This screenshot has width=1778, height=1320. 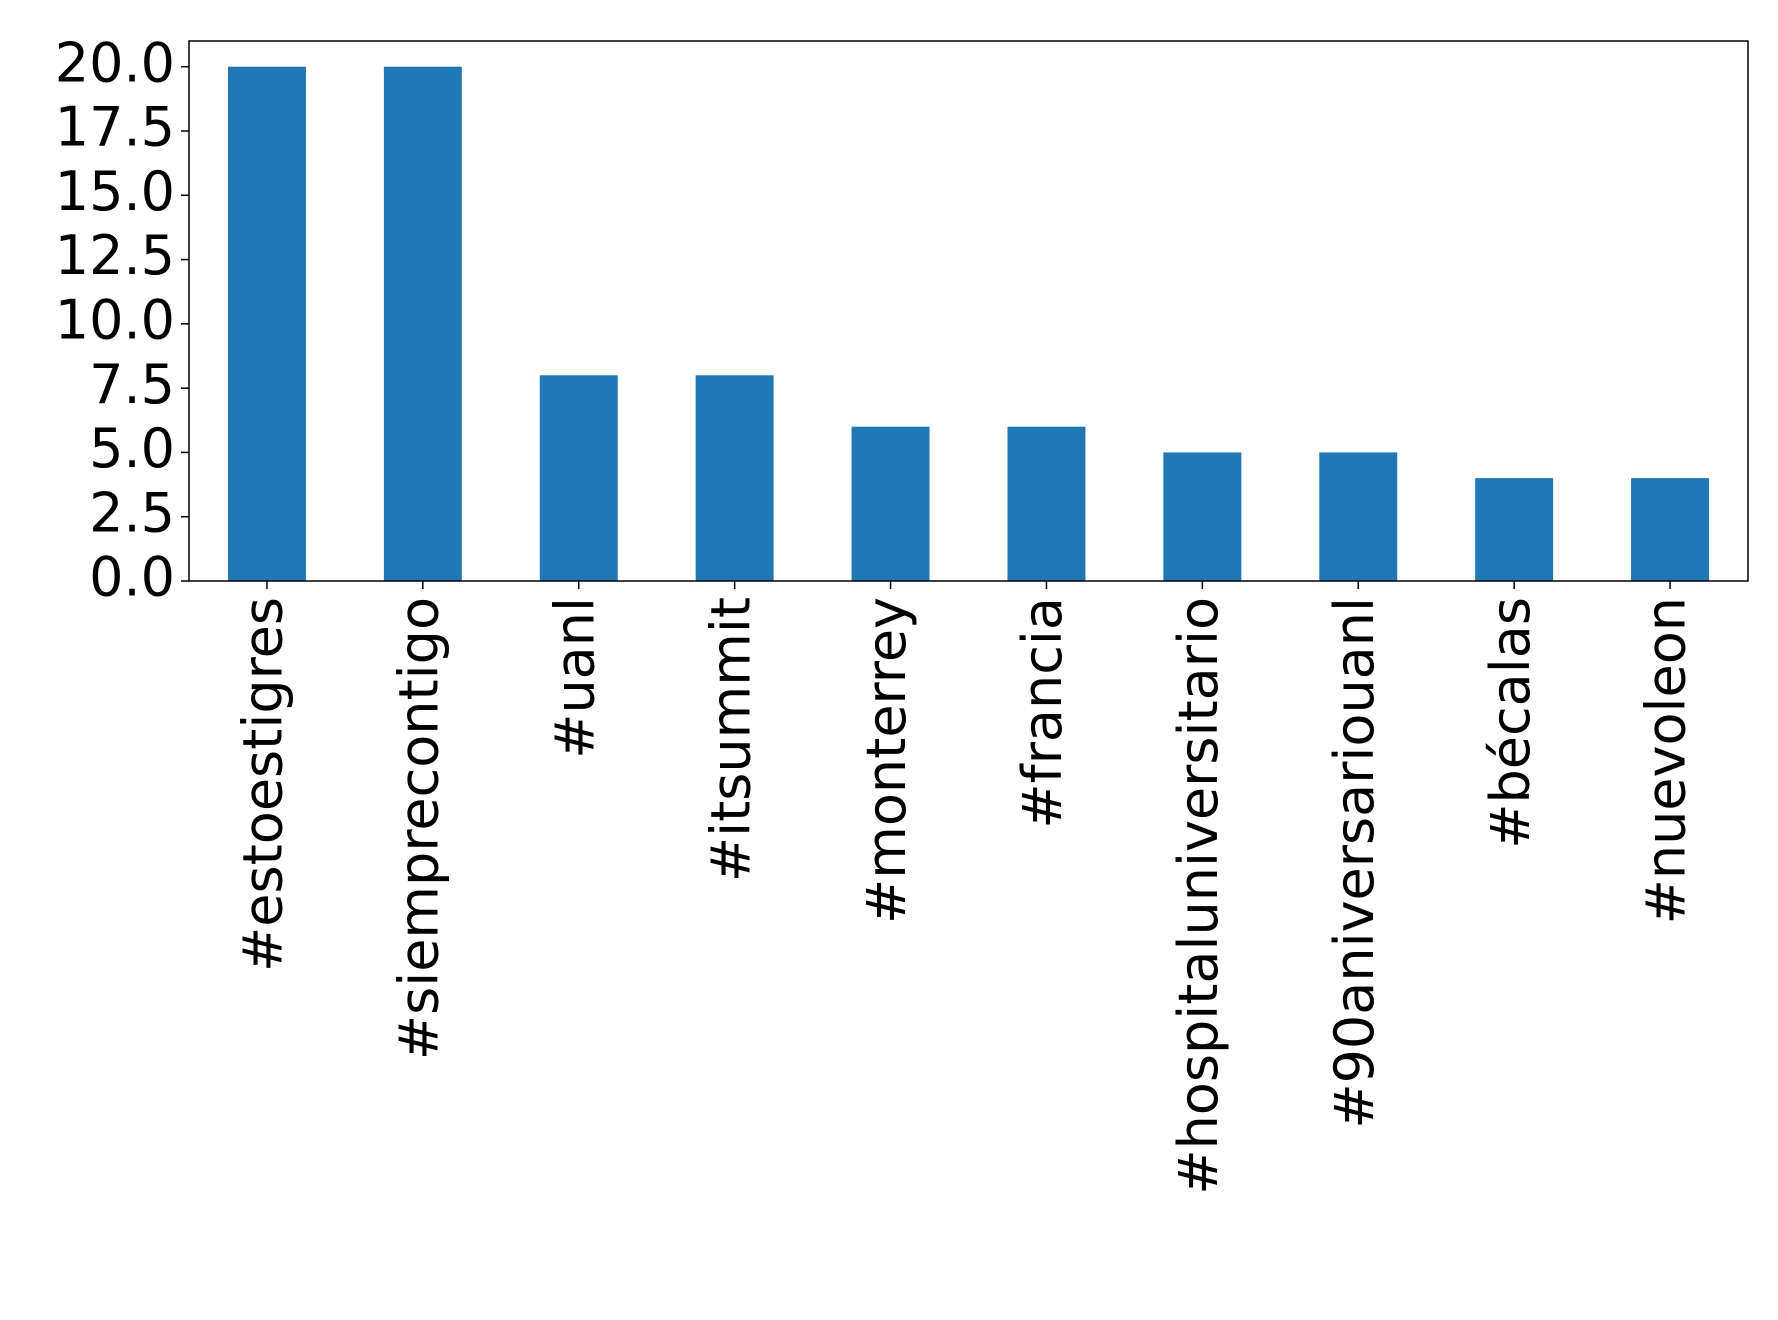 I want to click on y-tick-label: 10.0, so click(x=115, y=319).